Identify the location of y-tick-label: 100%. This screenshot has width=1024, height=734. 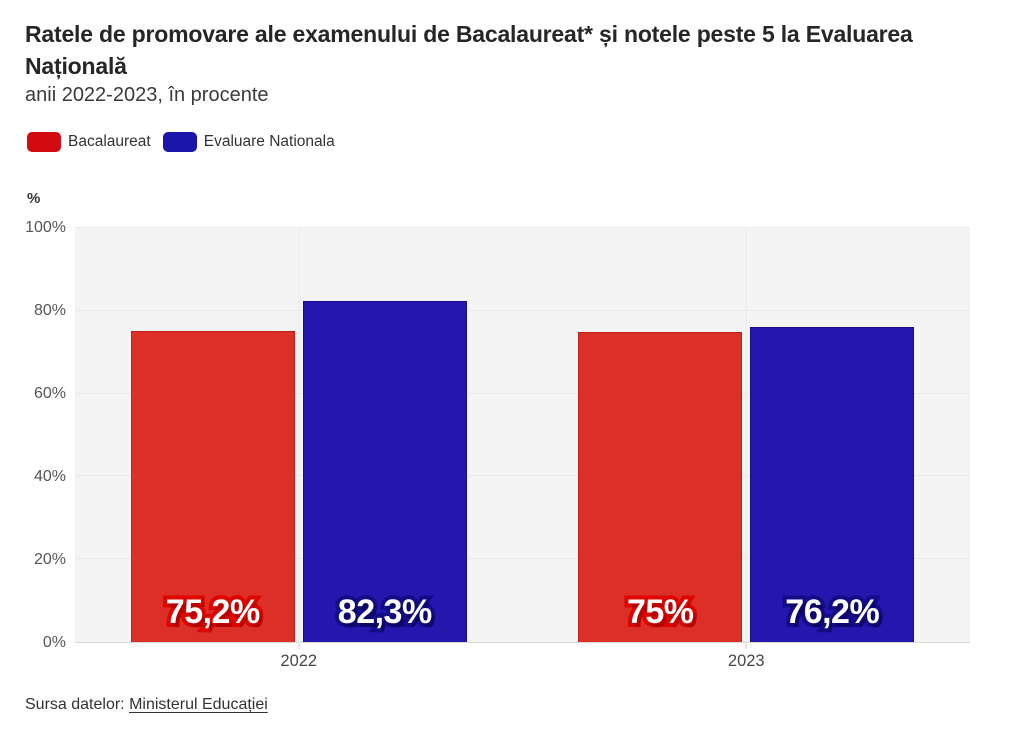
(45, 227).